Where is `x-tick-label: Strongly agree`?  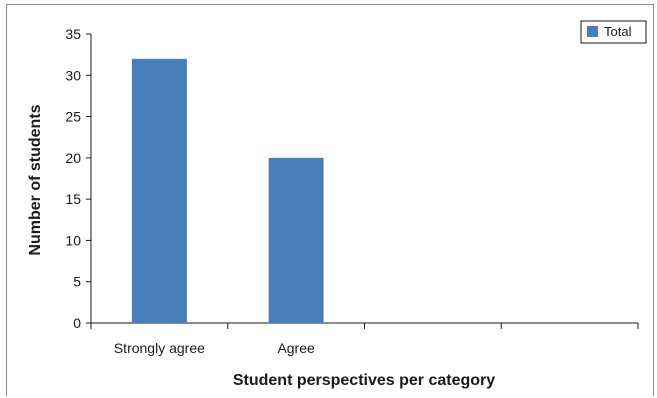
x-tick-label: Strongly agree is located at coordinates (159, 348).